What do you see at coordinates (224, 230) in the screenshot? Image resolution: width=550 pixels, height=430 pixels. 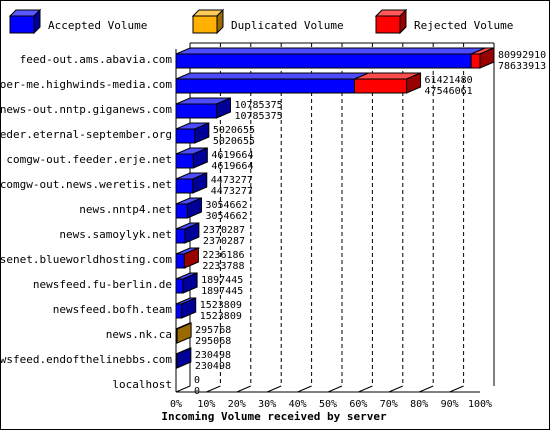 I see `value-label-total: 2370287` at bounding box center [224, 230].